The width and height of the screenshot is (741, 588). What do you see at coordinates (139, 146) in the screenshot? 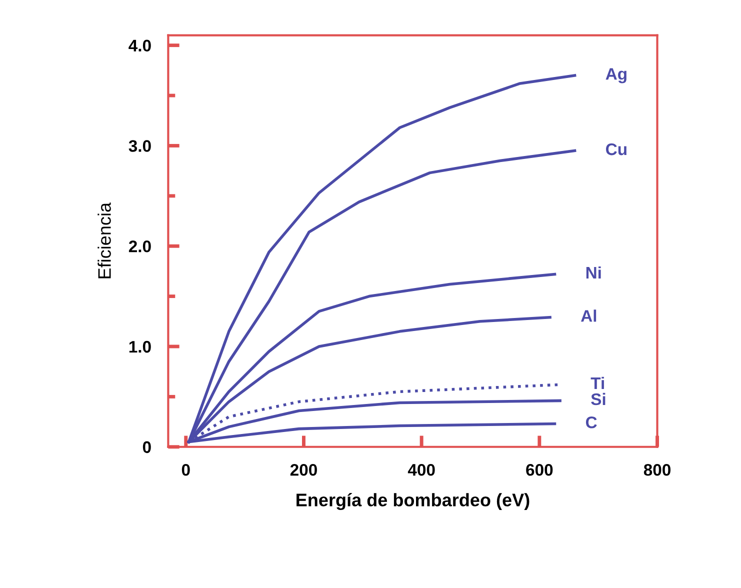
I see `y-tick-label: 3.0` at bounding box center [139, 146].